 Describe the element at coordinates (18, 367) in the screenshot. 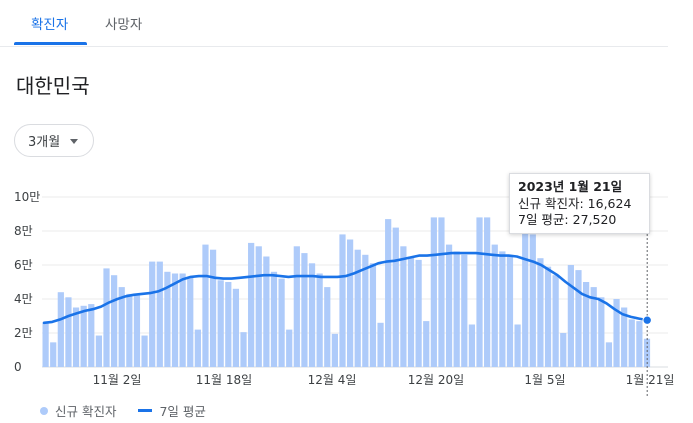

I see `y-tick-label: 0` at that location.